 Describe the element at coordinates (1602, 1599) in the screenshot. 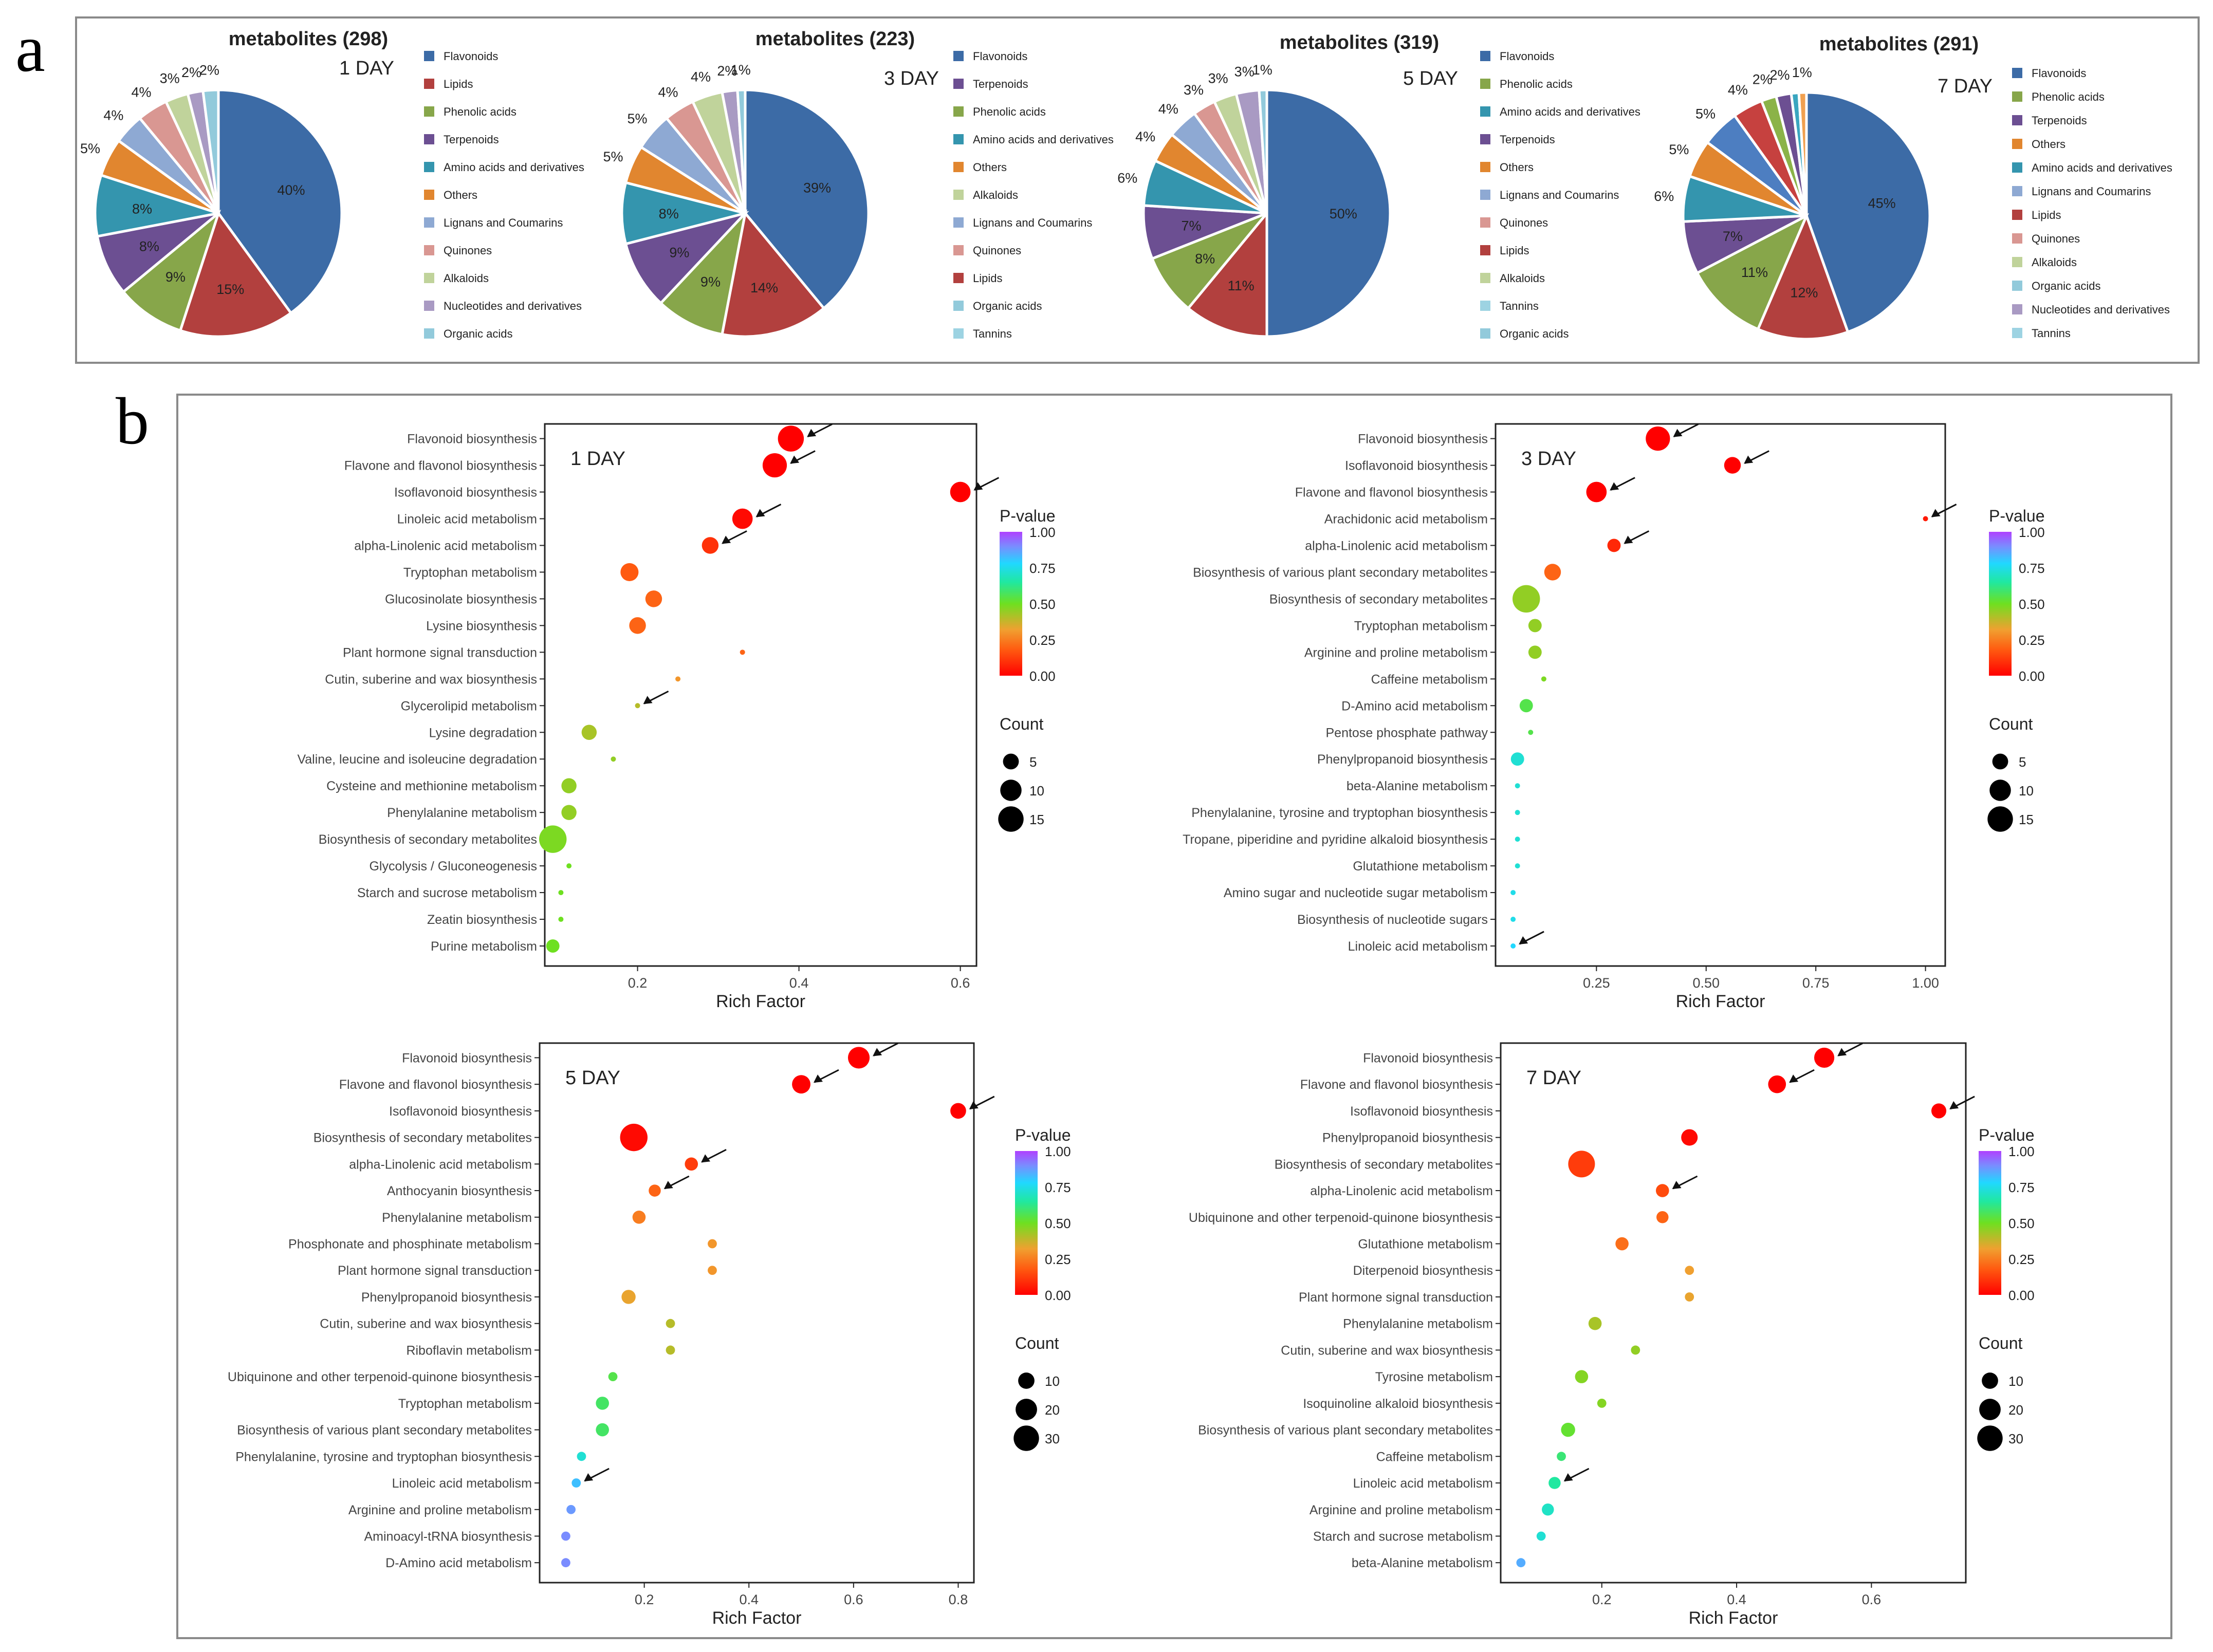

I see `x-tick-label: 0.2` at that location.